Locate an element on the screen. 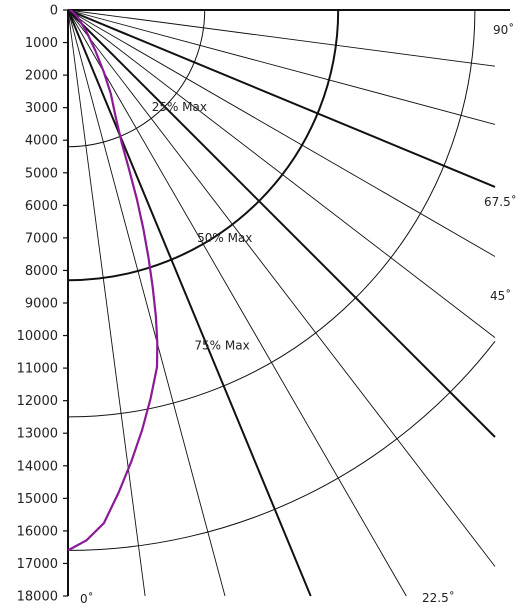 Image resolution: width=520 pixels, height=612 pixels. y-tick-label: 17000 is located at coordinates (37, 564).